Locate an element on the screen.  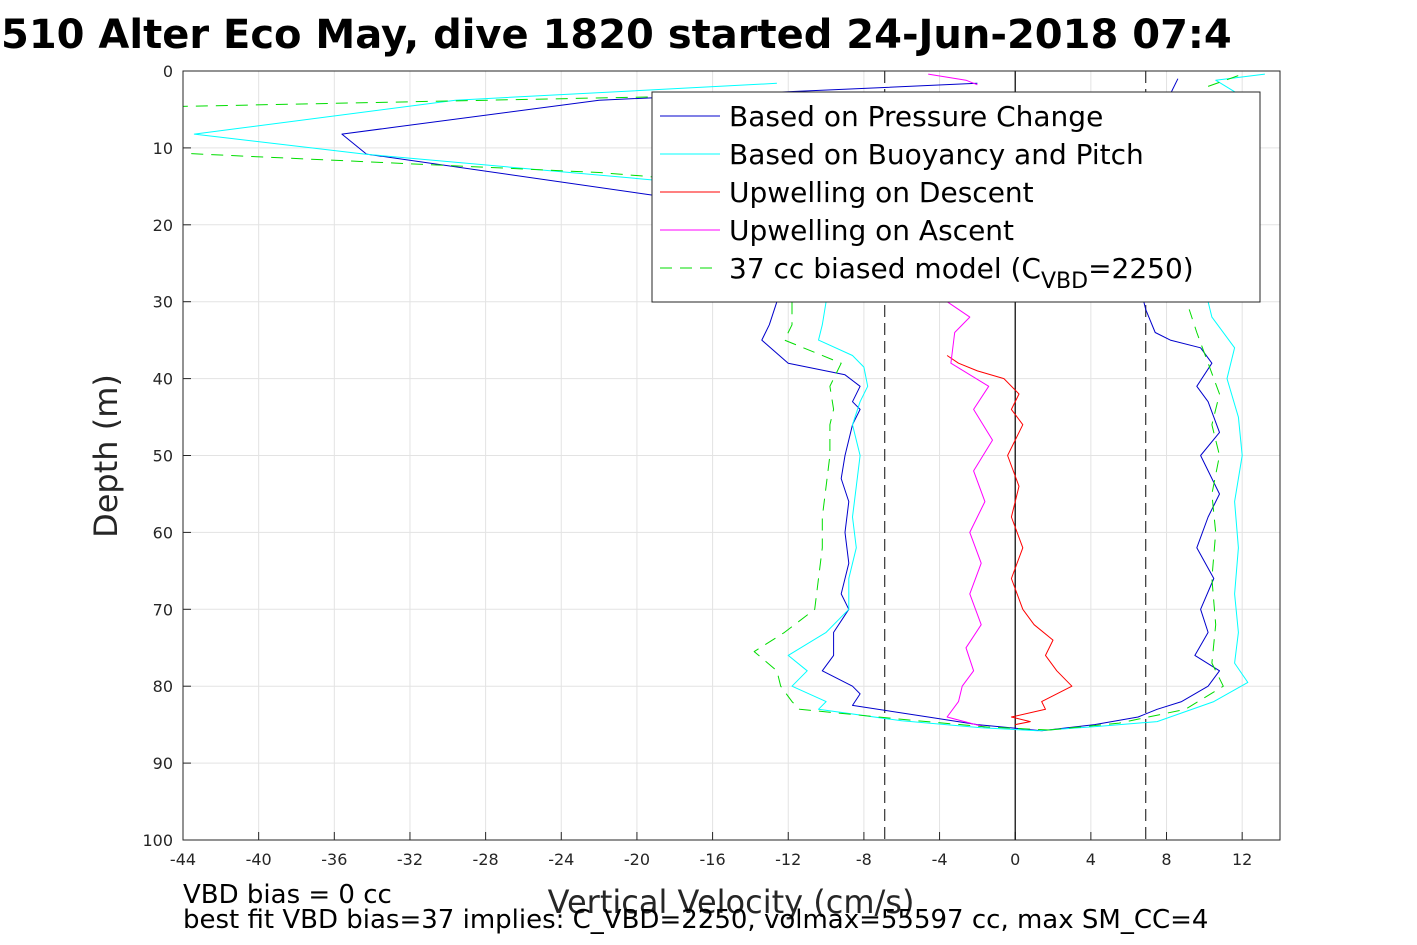
x-tick-label: -8 is located at coordinates (864, 859).